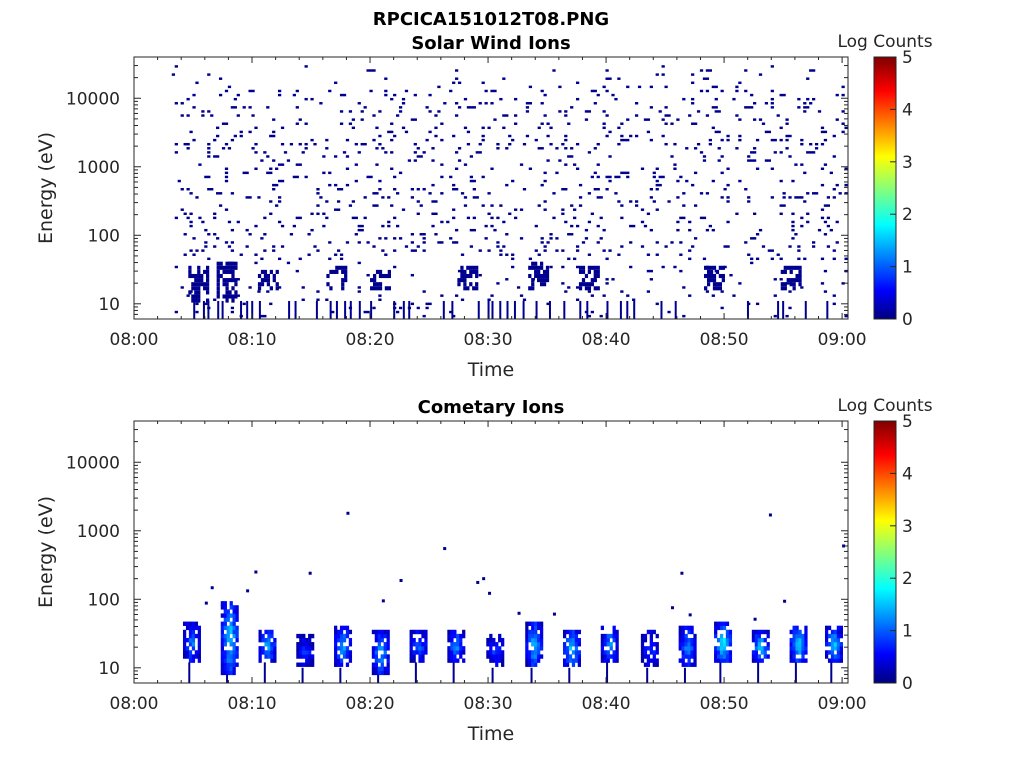 The width and height of the screenshot is (1024, 768). Describe the element at coordinates (491, 19) in the screenshot. I see `figure-title: RPCICA151012T08.PNG` at that location.